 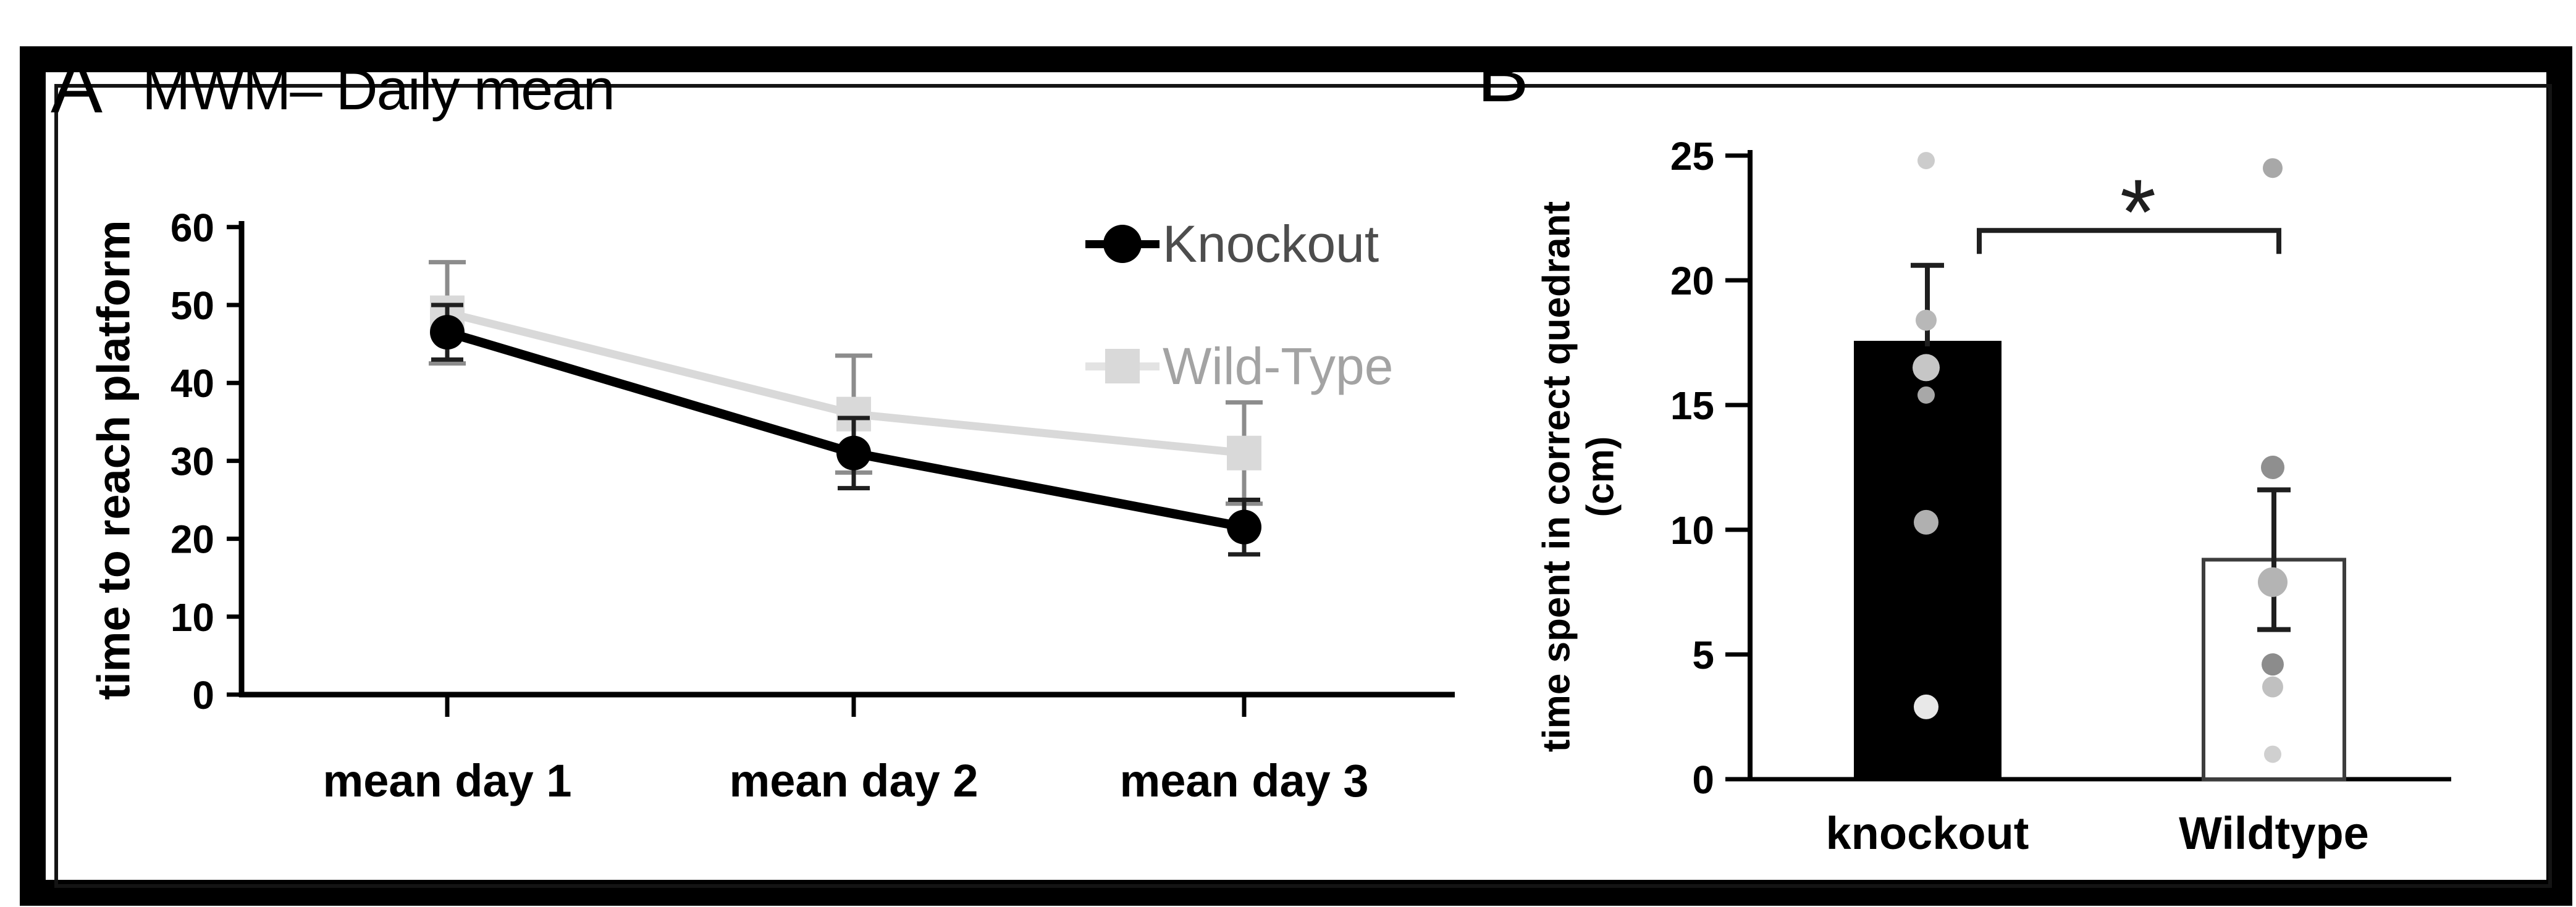 What do you see at coordinates (77, 85) in the screenshot?
I see `panel-a-letter: A` at bounding box center [77, 85].